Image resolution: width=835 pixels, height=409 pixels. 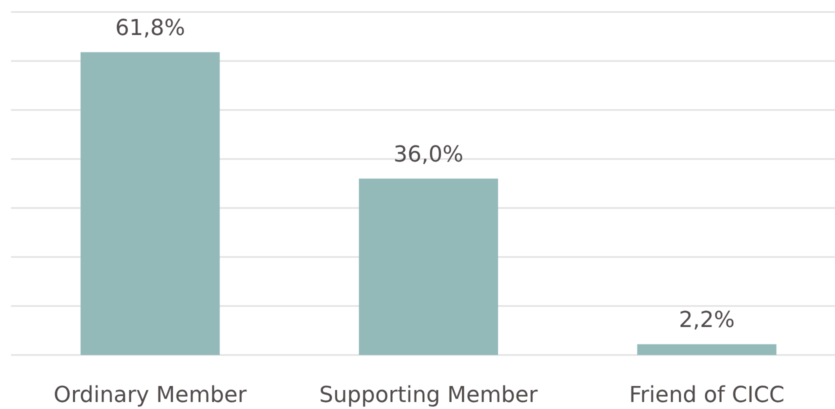 What do you see at coordinates (150, 29) in the screenshot?
I see `data-label: 61,8%` at bounding box center [150, 29].